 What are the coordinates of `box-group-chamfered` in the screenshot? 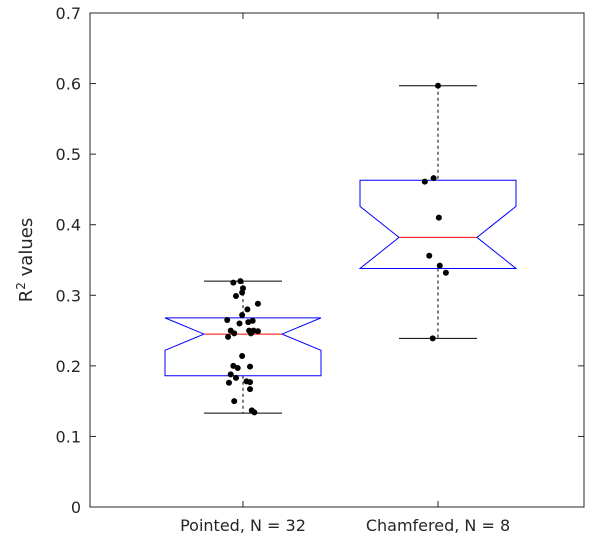 It's located at (438, 212).